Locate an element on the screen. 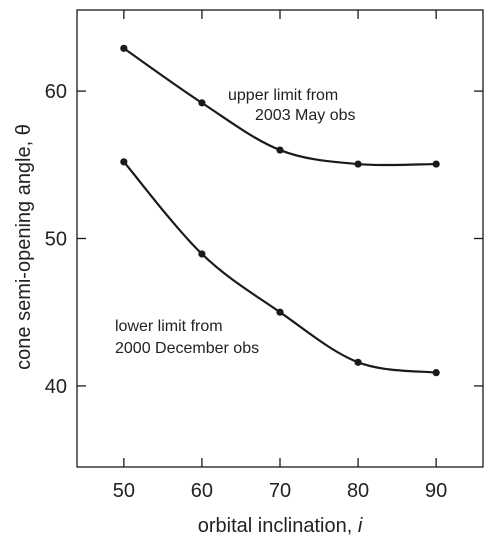 Image resolution: width=495 pixels, height=542 pixels. x-axis-title: orbital inclination, i is located at coordinates (280, 526).